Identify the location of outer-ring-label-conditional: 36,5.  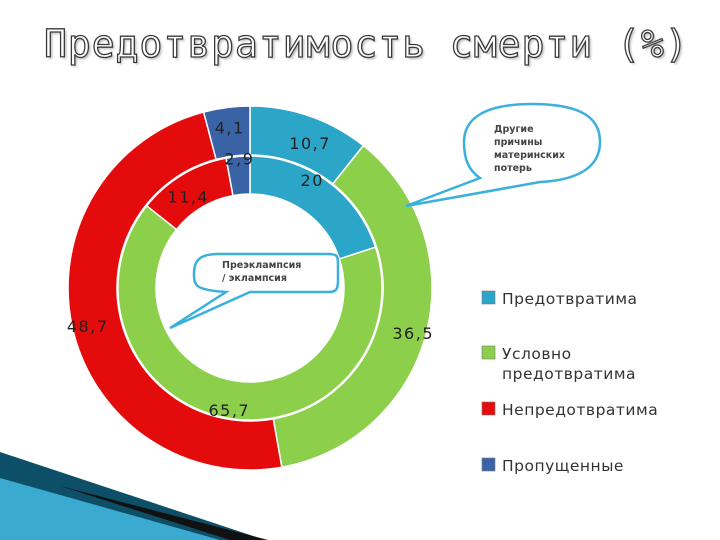
(413, 333).